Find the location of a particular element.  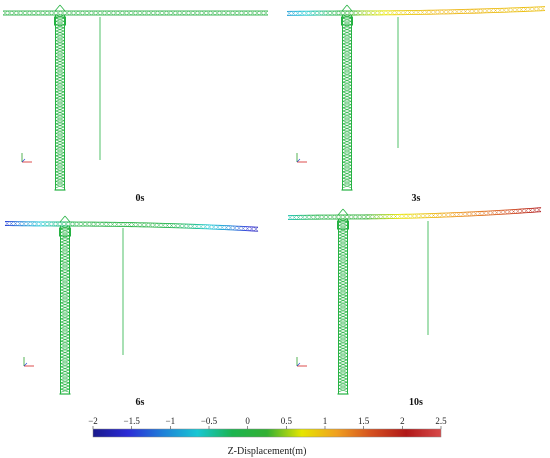

colorbar-tick-label: 2.5 is located at coordinates (441, 421).